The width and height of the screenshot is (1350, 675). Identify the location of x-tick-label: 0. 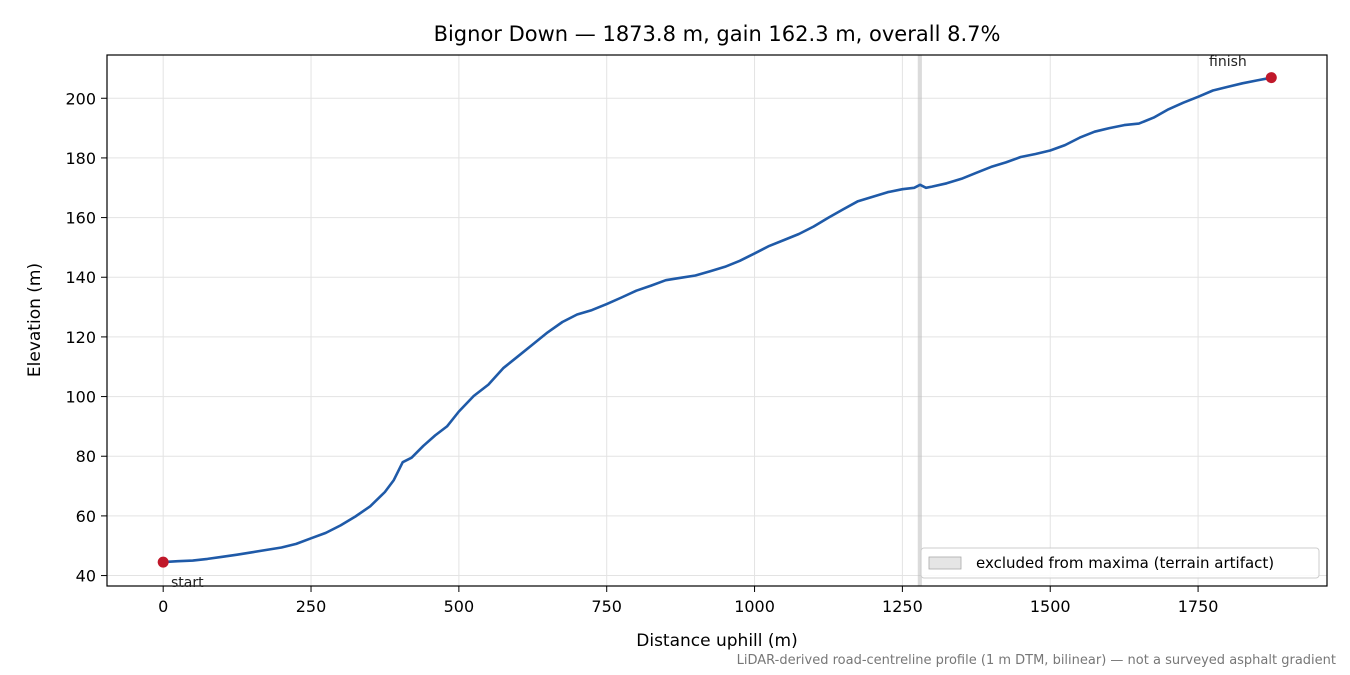
(163, 606).